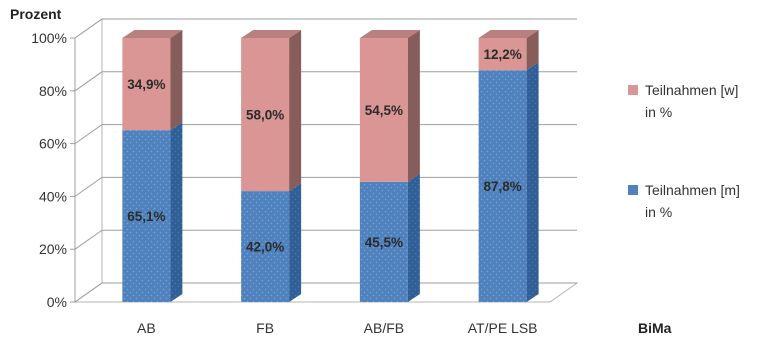  What do you see at coordinates (503, 328) in the screenshot?
I see `x-category-label: AT/PE LSB` at bounding box center [503, 328].